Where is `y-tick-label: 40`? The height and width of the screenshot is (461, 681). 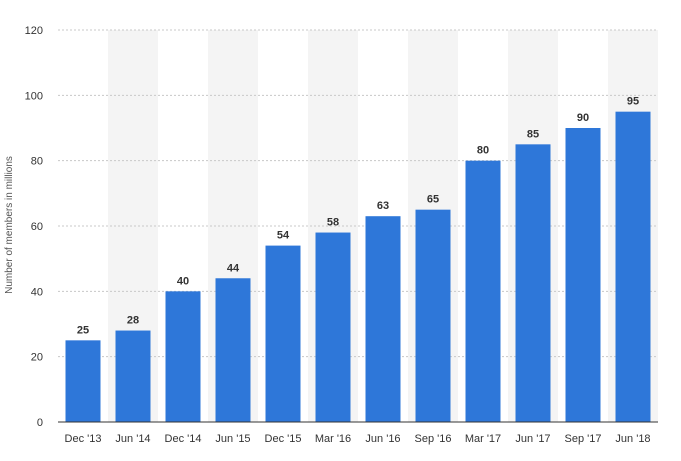 y-tick-label: 40 is located at coordinates (37, 292).